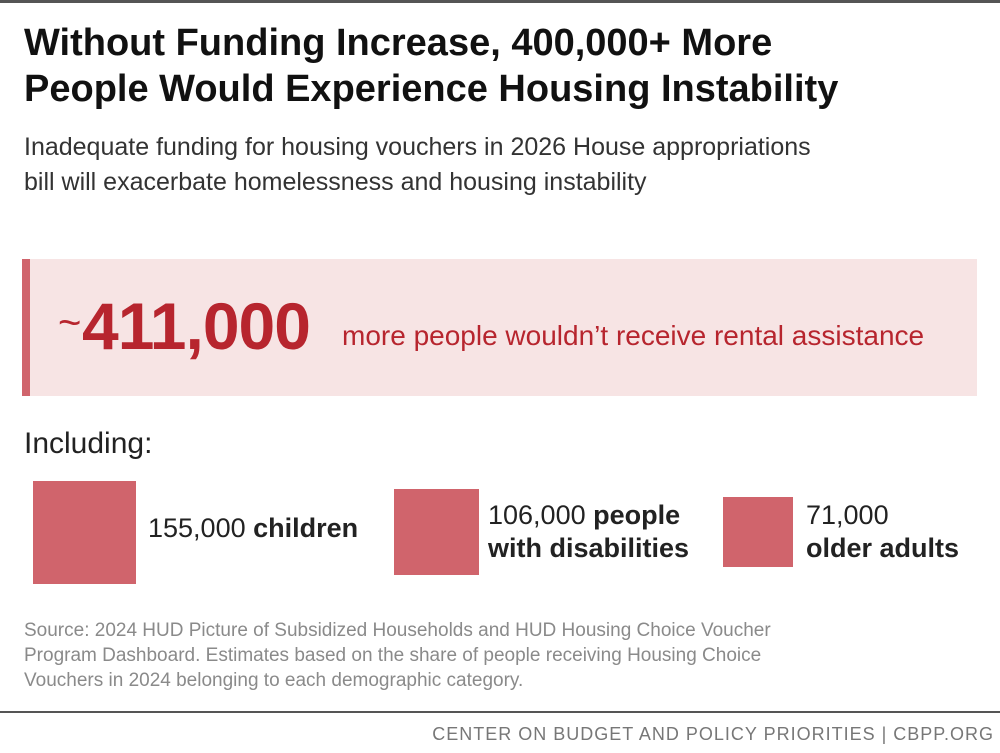  Describe the element at coordinates (437, 532) in the screenshot. I see `disabilities-square` at that location.